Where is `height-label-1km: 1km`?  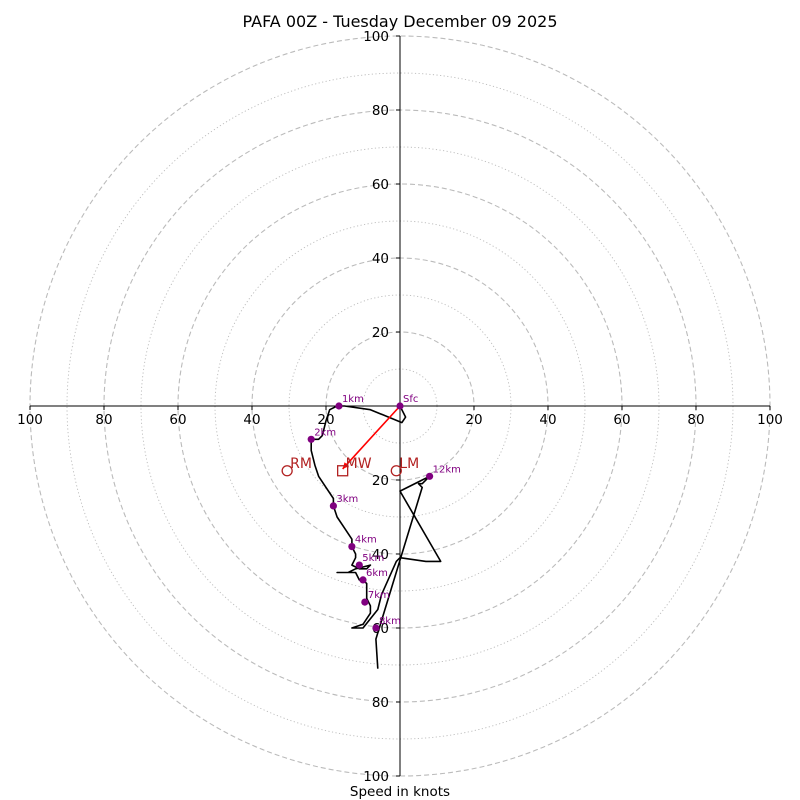
height-label-1km: 1km is located at coordinates (353, 399).